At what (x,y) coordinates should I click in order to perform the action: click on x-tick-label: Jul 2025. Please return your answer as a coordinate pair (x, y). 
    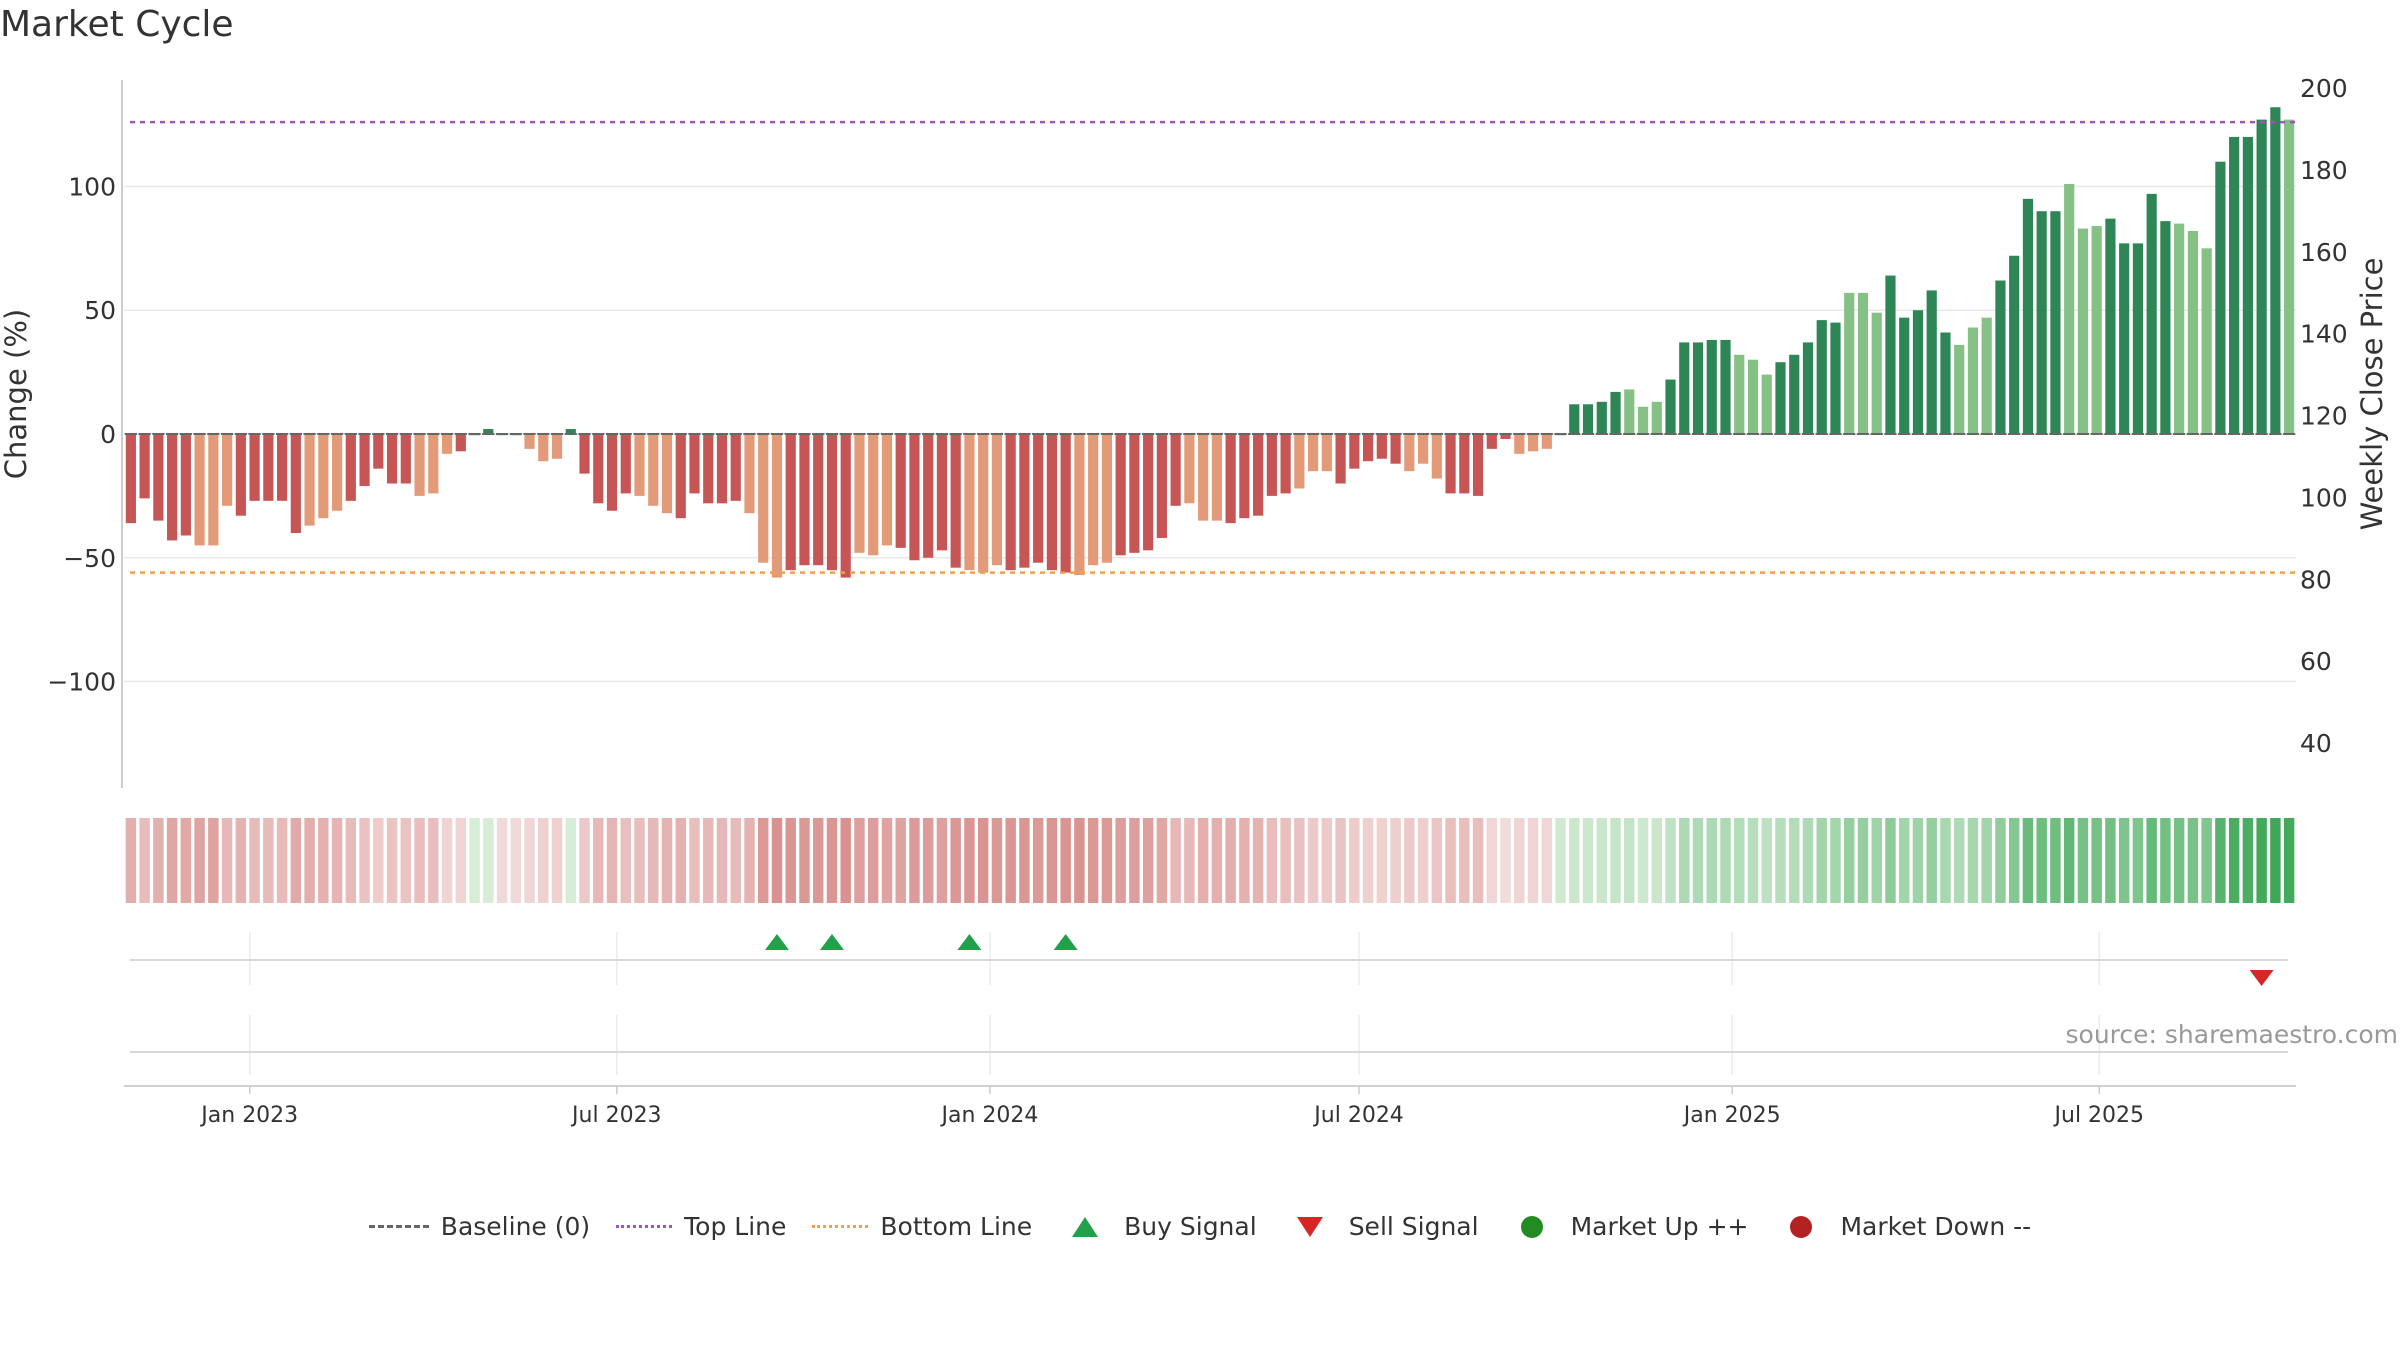
    Looking at the image, I should click on (2099, 1115).